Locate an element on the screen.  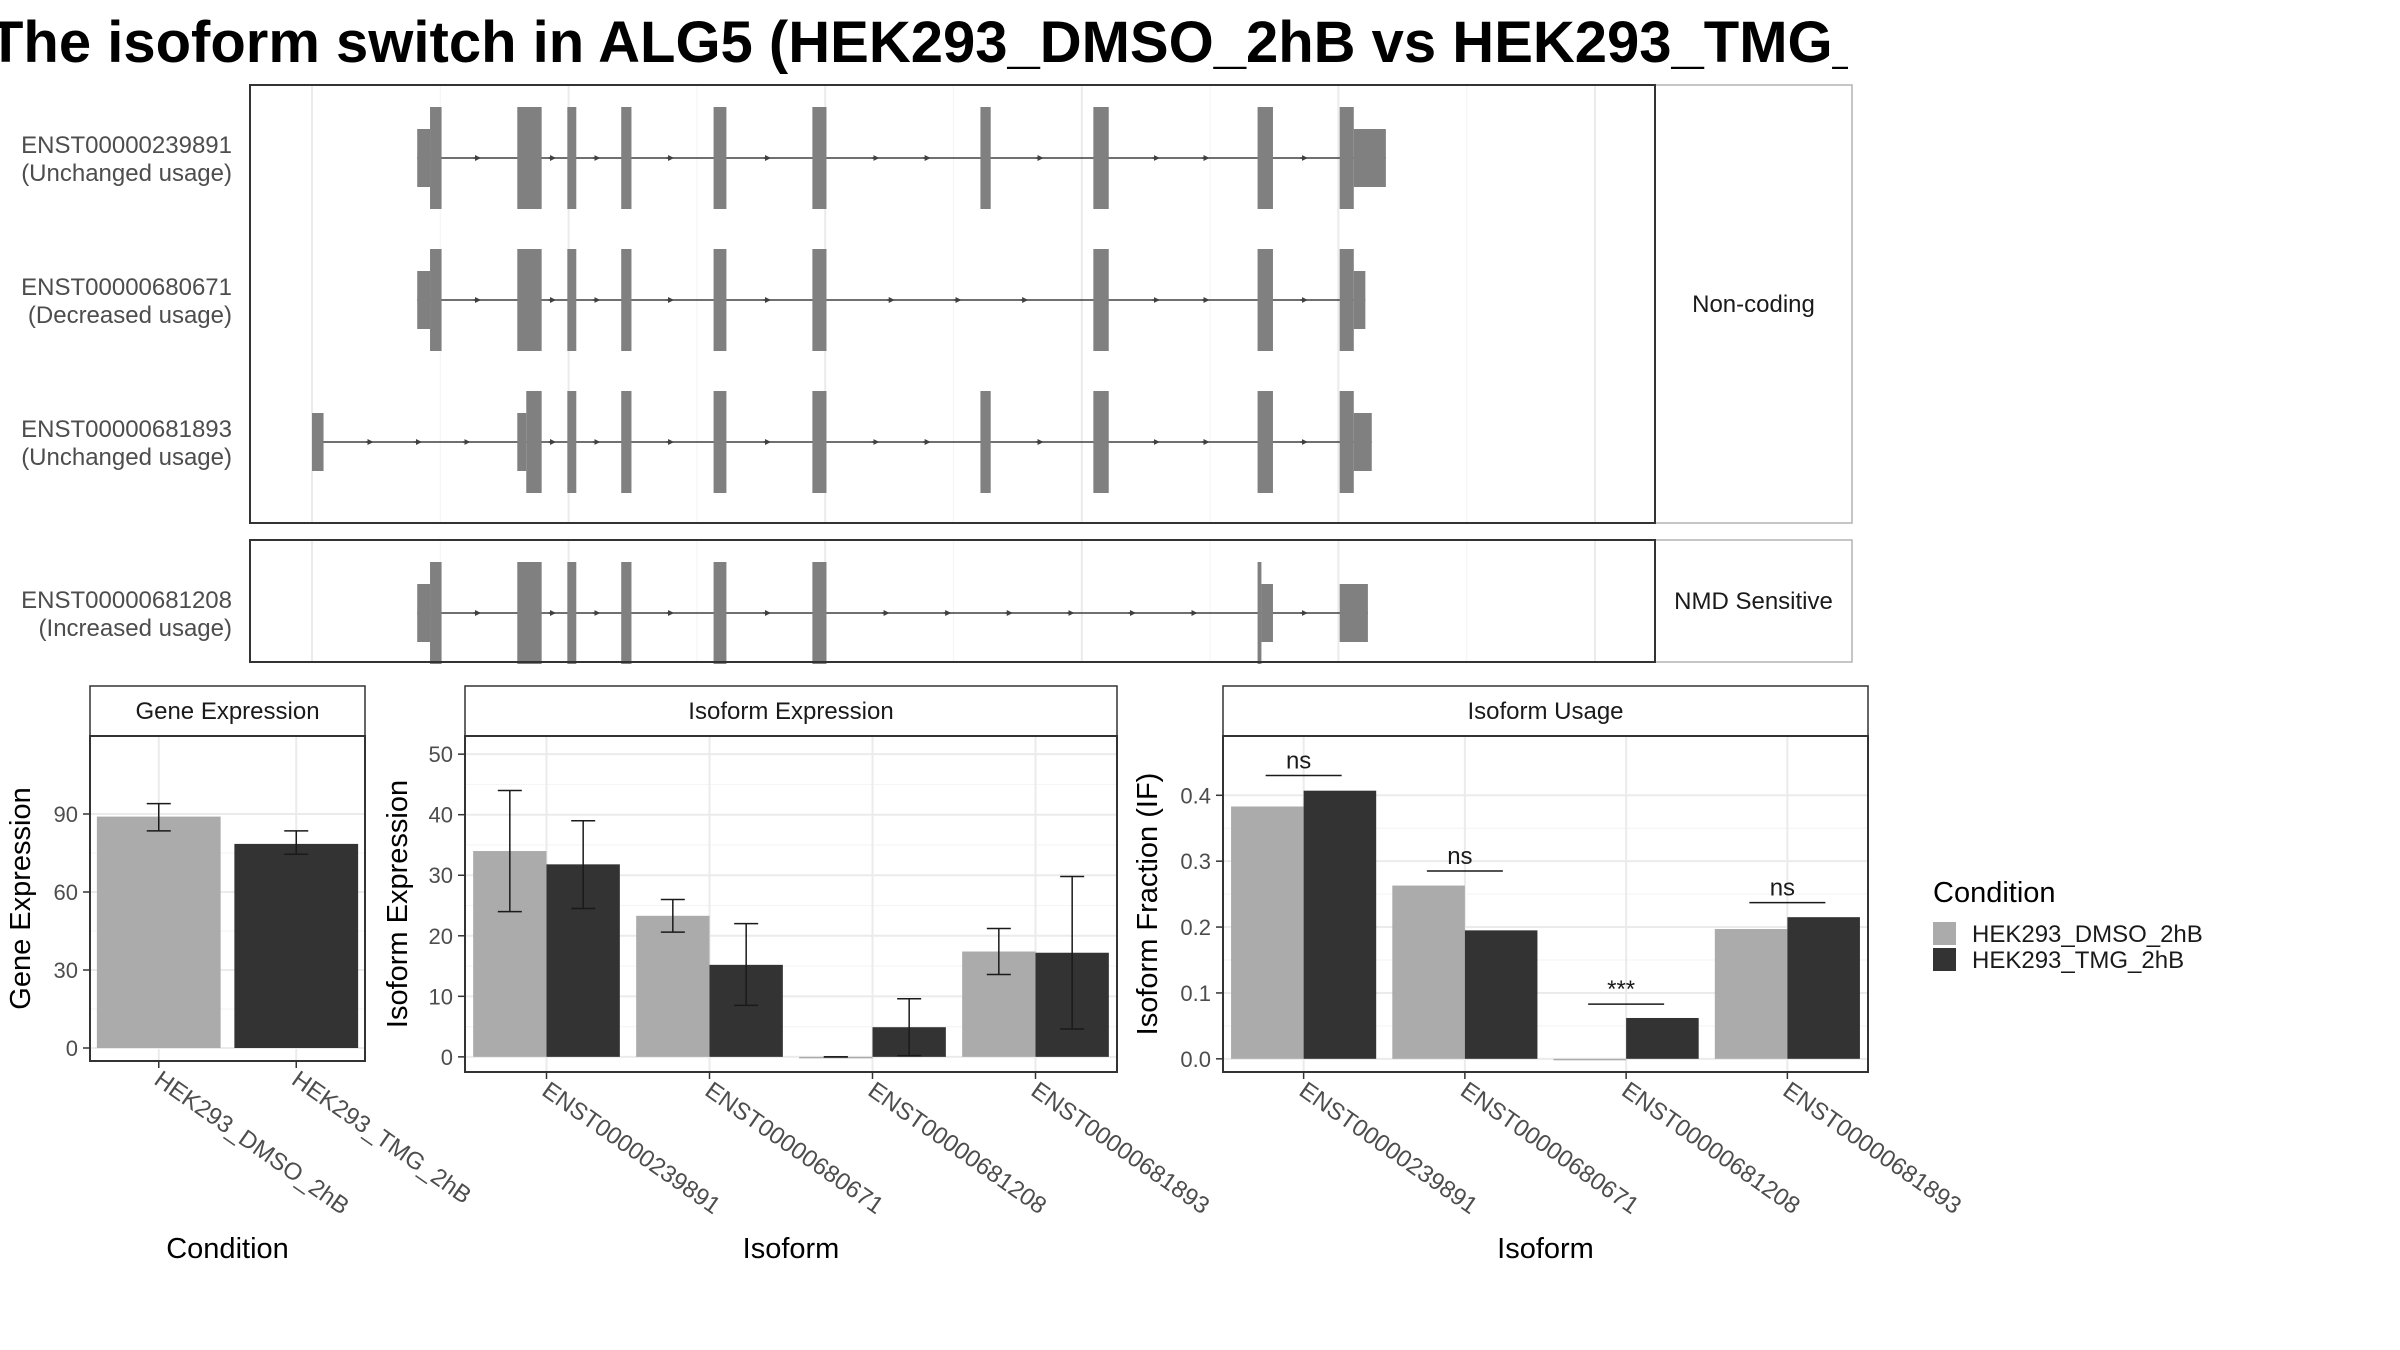
gene-structure-panel-bg is located at coordinates (952, 601).